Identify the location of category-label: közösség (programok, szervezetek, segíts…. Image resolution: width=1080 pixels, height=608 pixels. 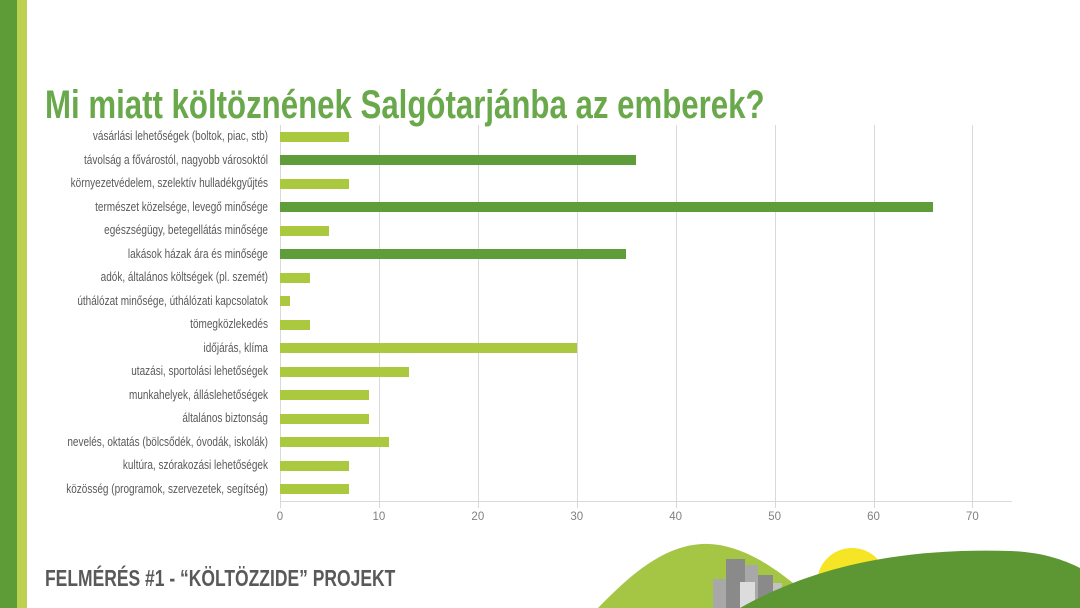
(167, 488).